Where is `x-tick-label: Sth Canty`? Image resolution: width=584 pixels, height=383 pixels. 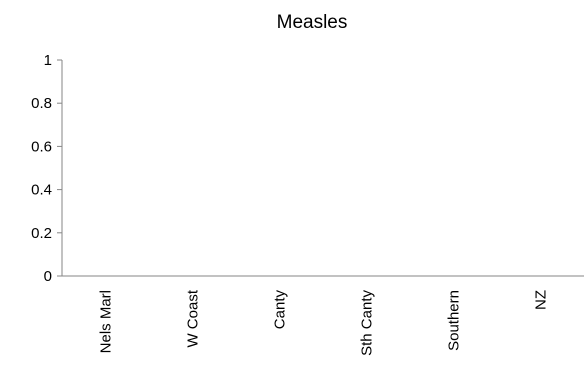 x-tick-label: Sth Canty is located at coordinates (367, 323).